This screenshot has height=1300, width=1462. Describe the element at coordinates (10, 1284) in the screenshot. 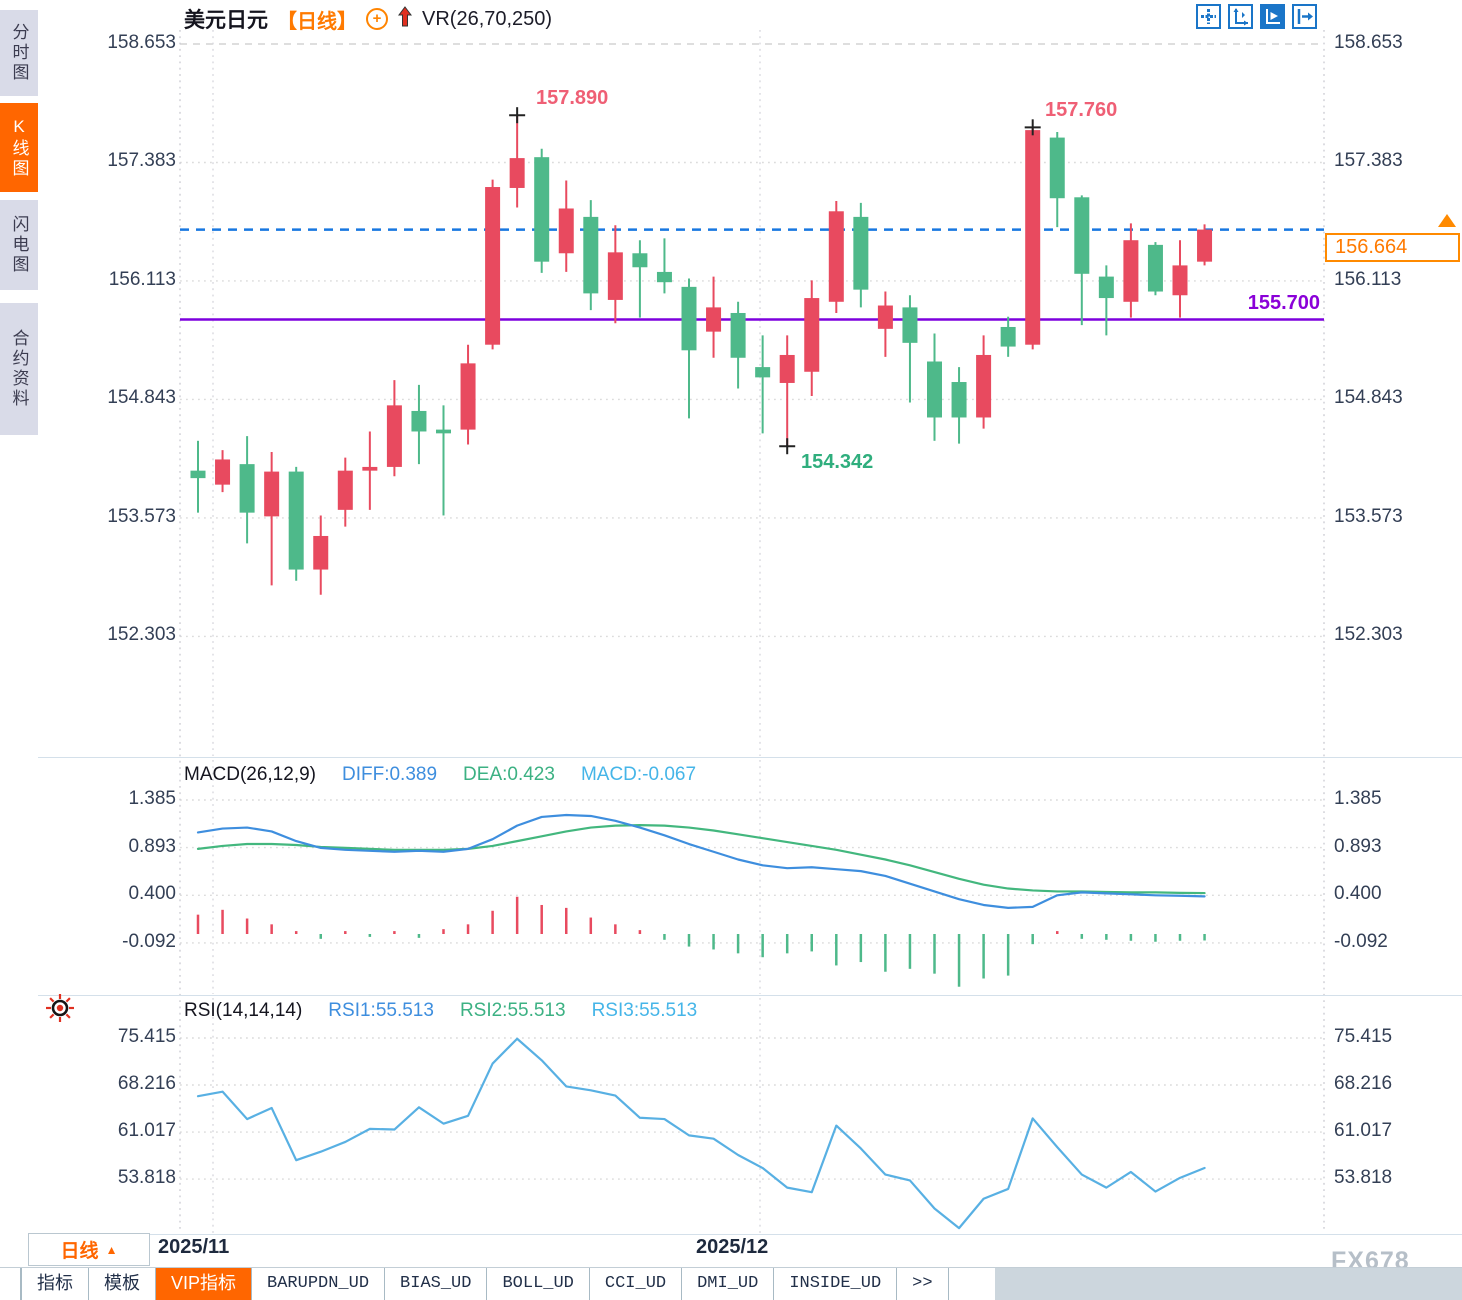

I see `tab-bar-spacer` at that location.